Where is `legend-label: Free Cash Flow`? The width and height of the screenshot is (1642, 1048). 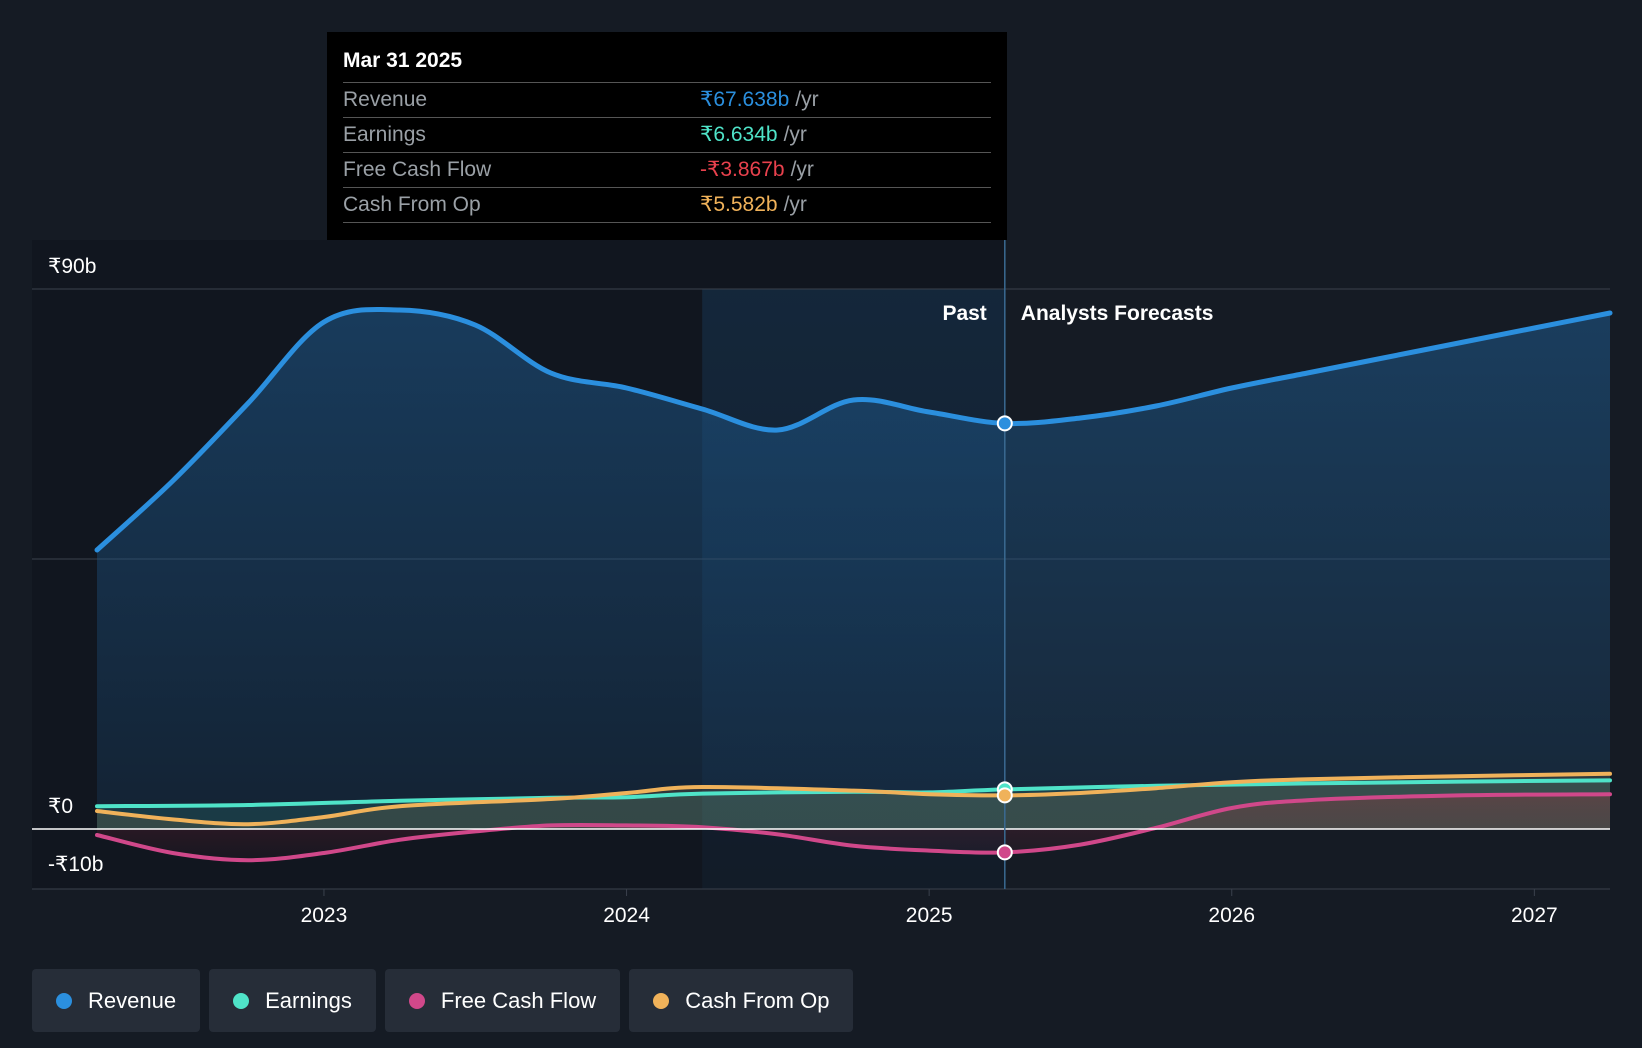
legend-label: Free Cash Flow is located at coordinates (518, 1000).